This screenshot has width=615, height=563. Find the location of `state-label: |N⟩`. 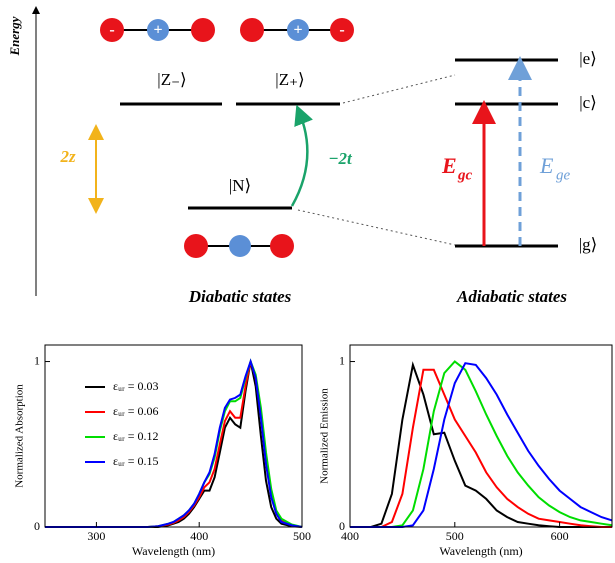

state-label: |N⟩ is located at coordinates (240, 185).